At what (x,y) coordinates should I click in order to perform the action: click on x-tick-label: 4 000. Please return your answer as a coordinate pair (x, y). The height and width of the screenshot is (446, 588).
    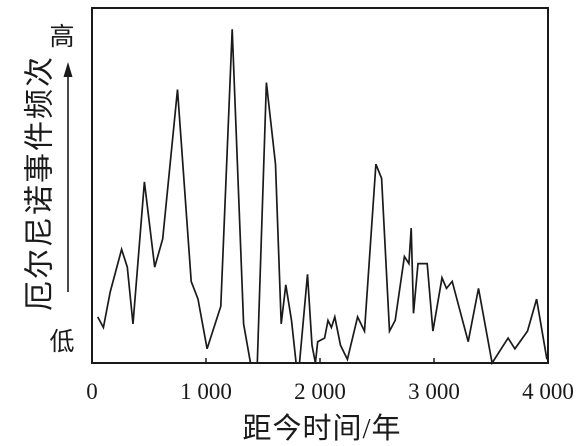
    Looking at the image, I should click on (548, 391).